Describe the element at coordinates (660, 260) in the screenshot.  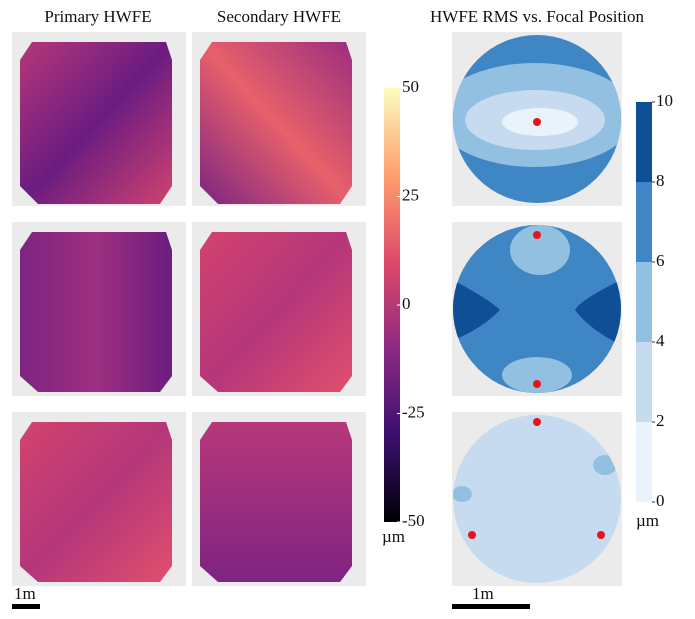
I see `colorbar-tick-label: 6` at that location.